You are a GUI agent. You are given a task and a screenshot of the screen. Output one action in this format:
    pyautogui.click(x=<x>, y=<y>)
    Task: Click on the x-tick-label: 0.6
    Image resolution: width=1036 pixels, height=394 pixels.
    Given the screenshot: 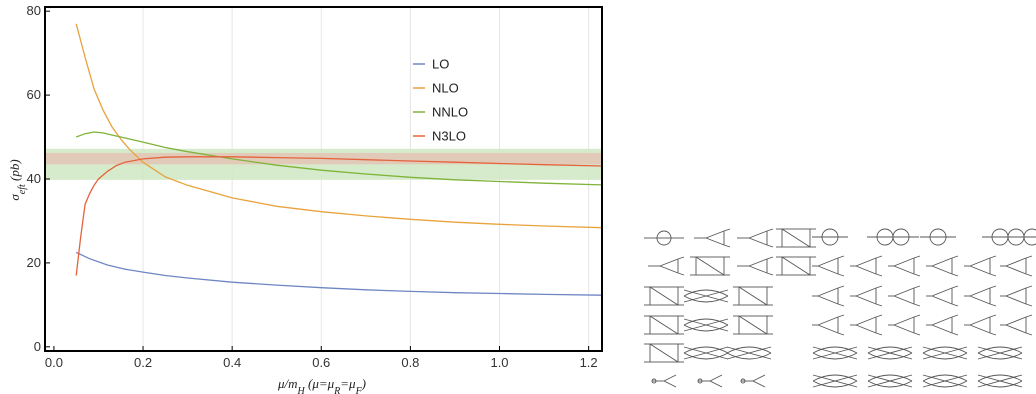 What is the action you would take?
    pyautogui.click(x=321, y=362)
    